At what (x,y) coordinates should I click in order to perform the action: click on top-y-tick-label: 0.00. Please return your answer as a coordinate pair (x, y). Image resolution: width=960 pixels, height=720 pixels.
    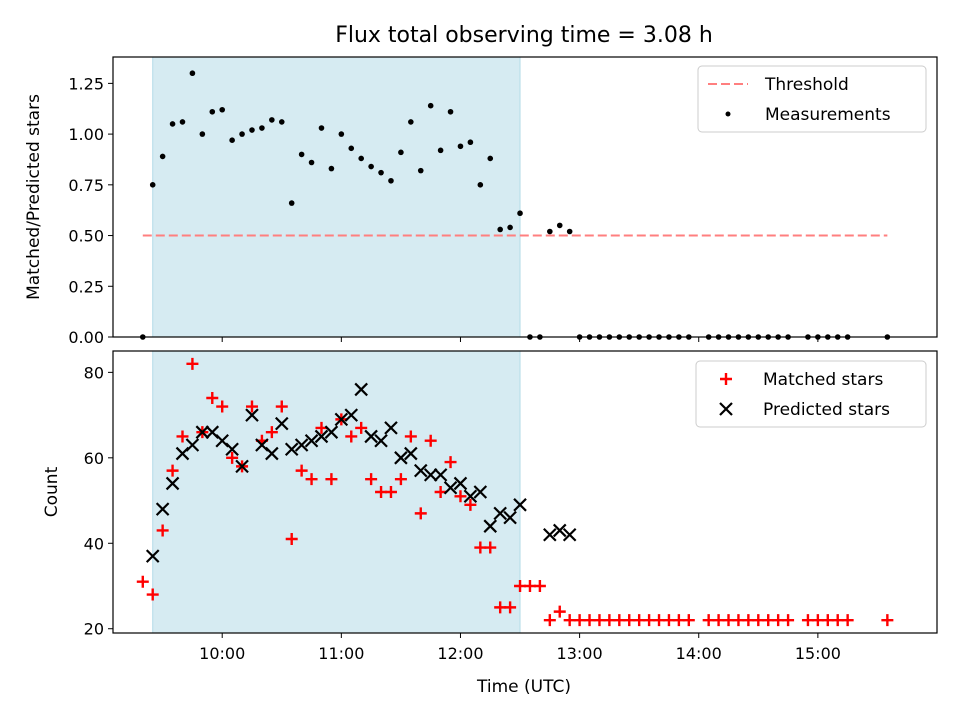
    Looking at the image, I should click on (86, 337).